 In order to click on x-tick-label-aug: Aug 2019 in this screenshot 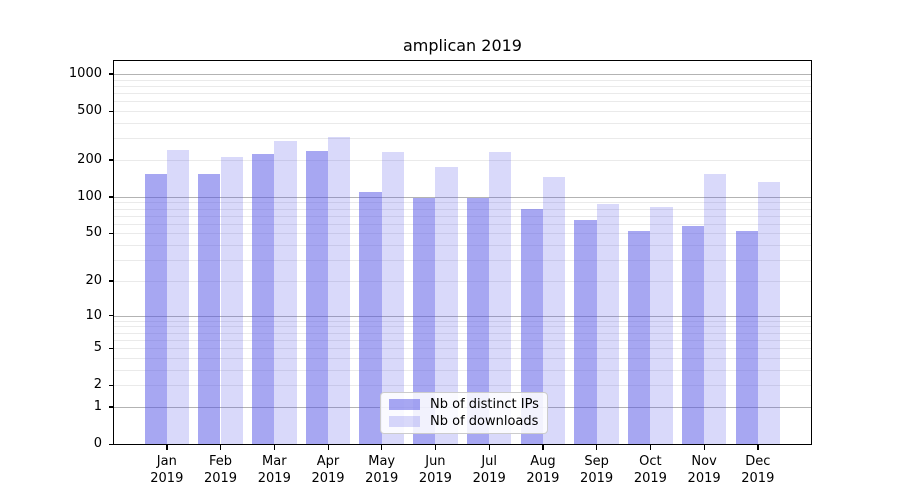, I will do `click(543, 470)`.